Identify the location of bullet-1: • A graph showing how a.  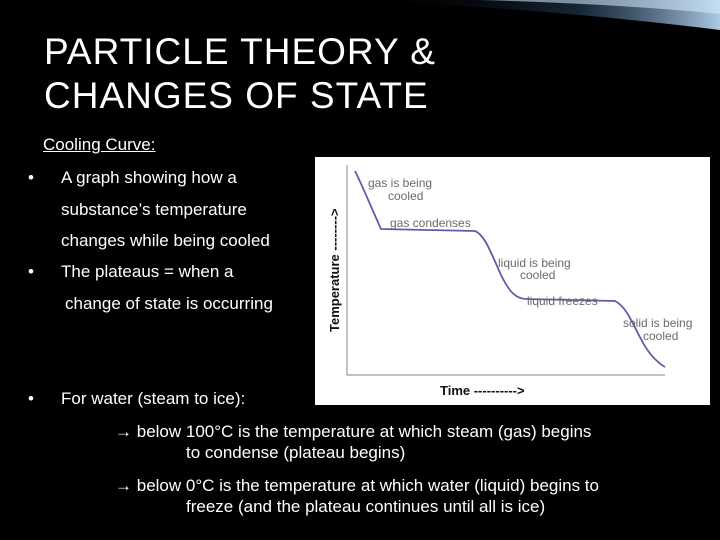
(132, 178).